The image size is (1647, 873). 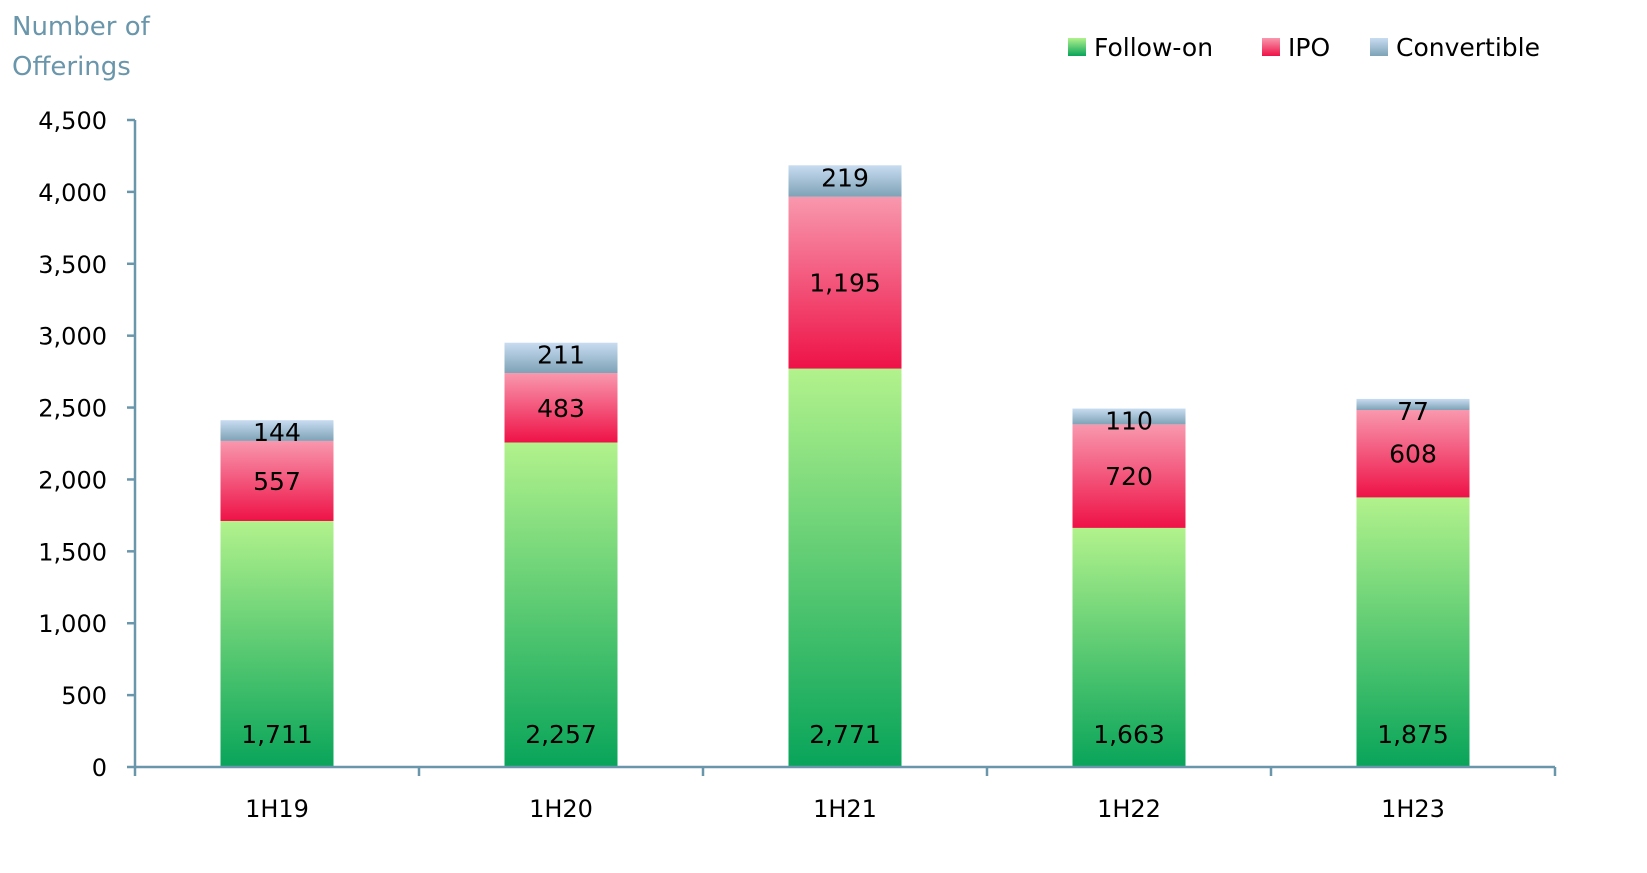 I want to click on y-tick-label: 500, so click(x=84, y=696).